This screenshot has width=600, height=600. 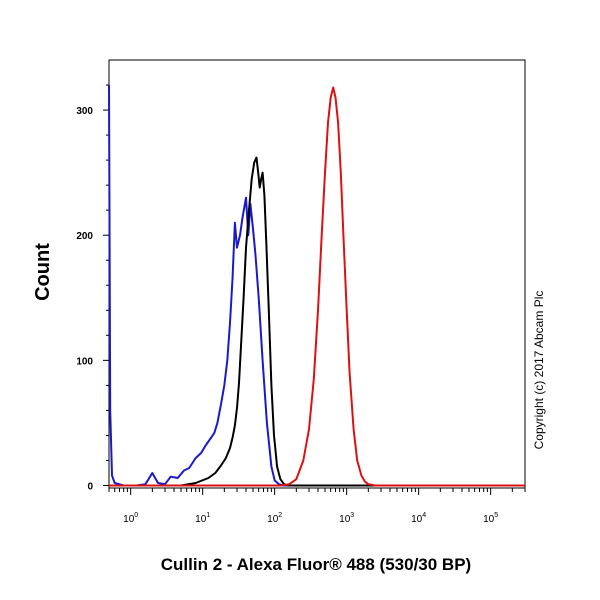 I want to click on x-tick-label: 10⁴, so click(x=418, y=518).